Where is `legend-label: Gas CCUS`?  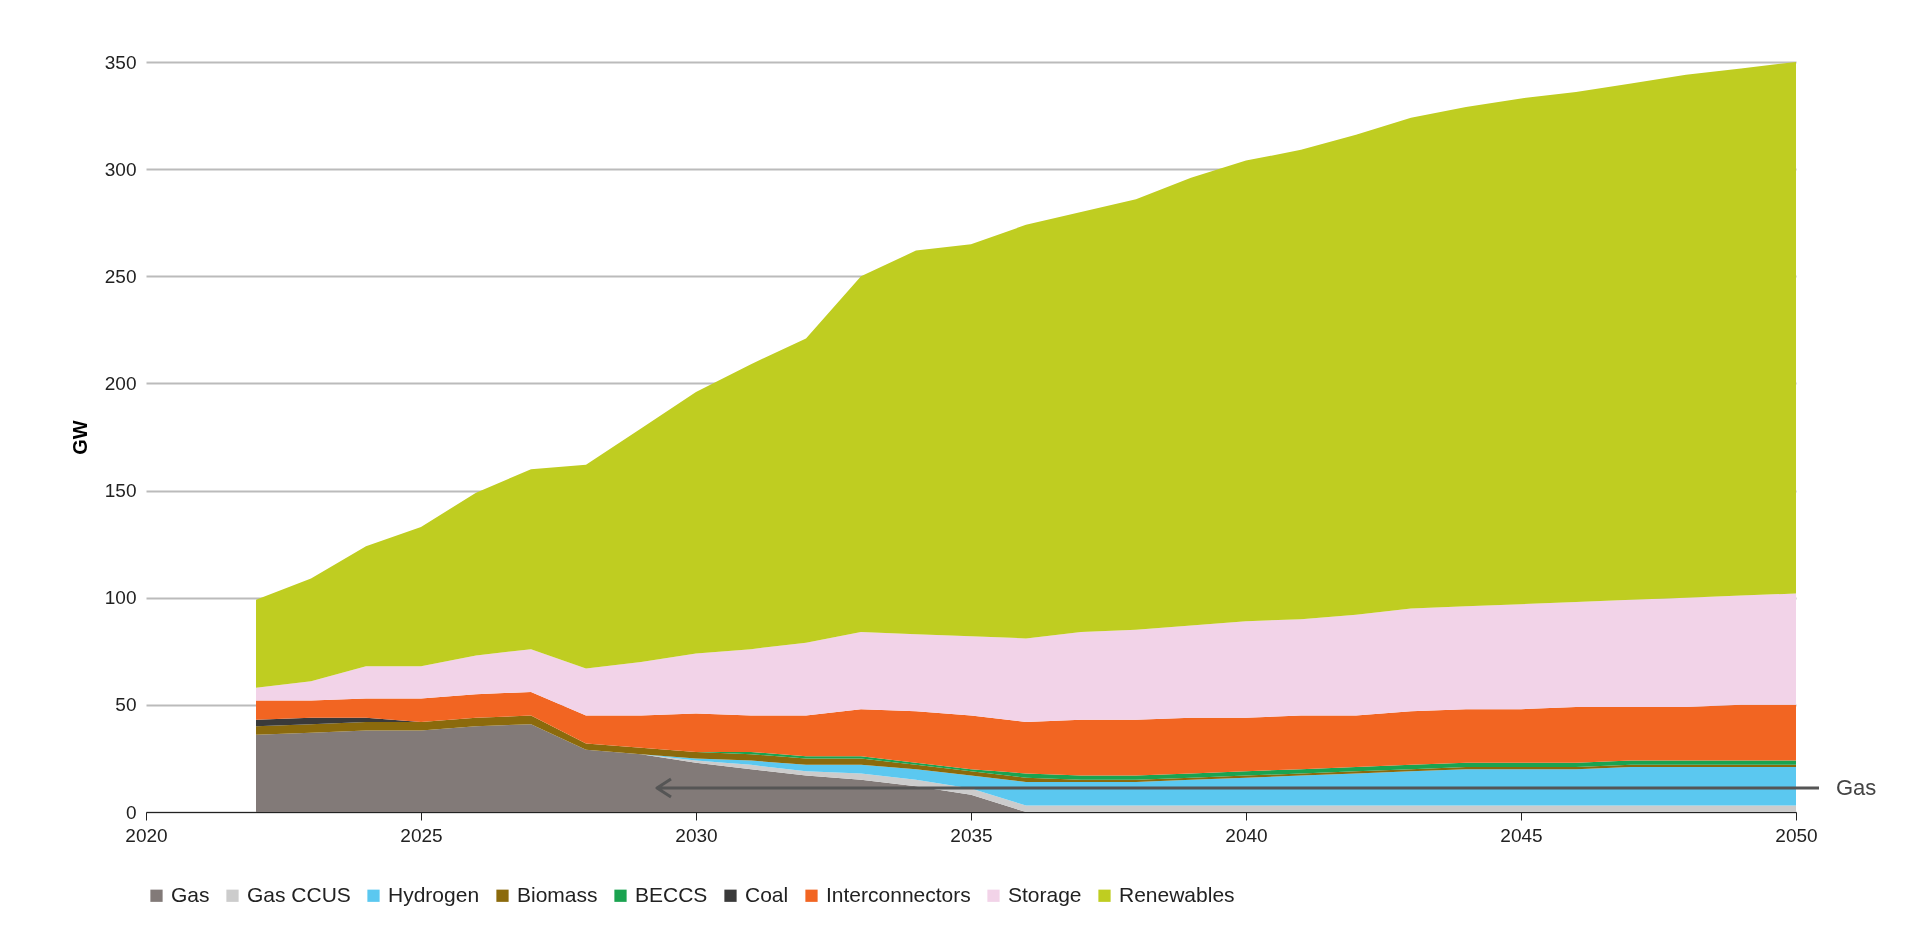 legend-label: Gas CCUS is located at coordinates (299, 894).